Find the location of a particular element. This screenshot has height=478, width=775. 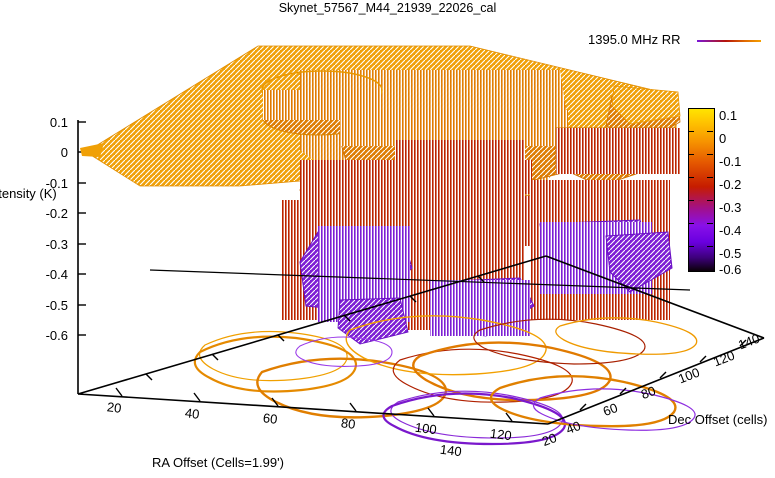

zaxis-surface-touch is located at coordinates (92, 150).